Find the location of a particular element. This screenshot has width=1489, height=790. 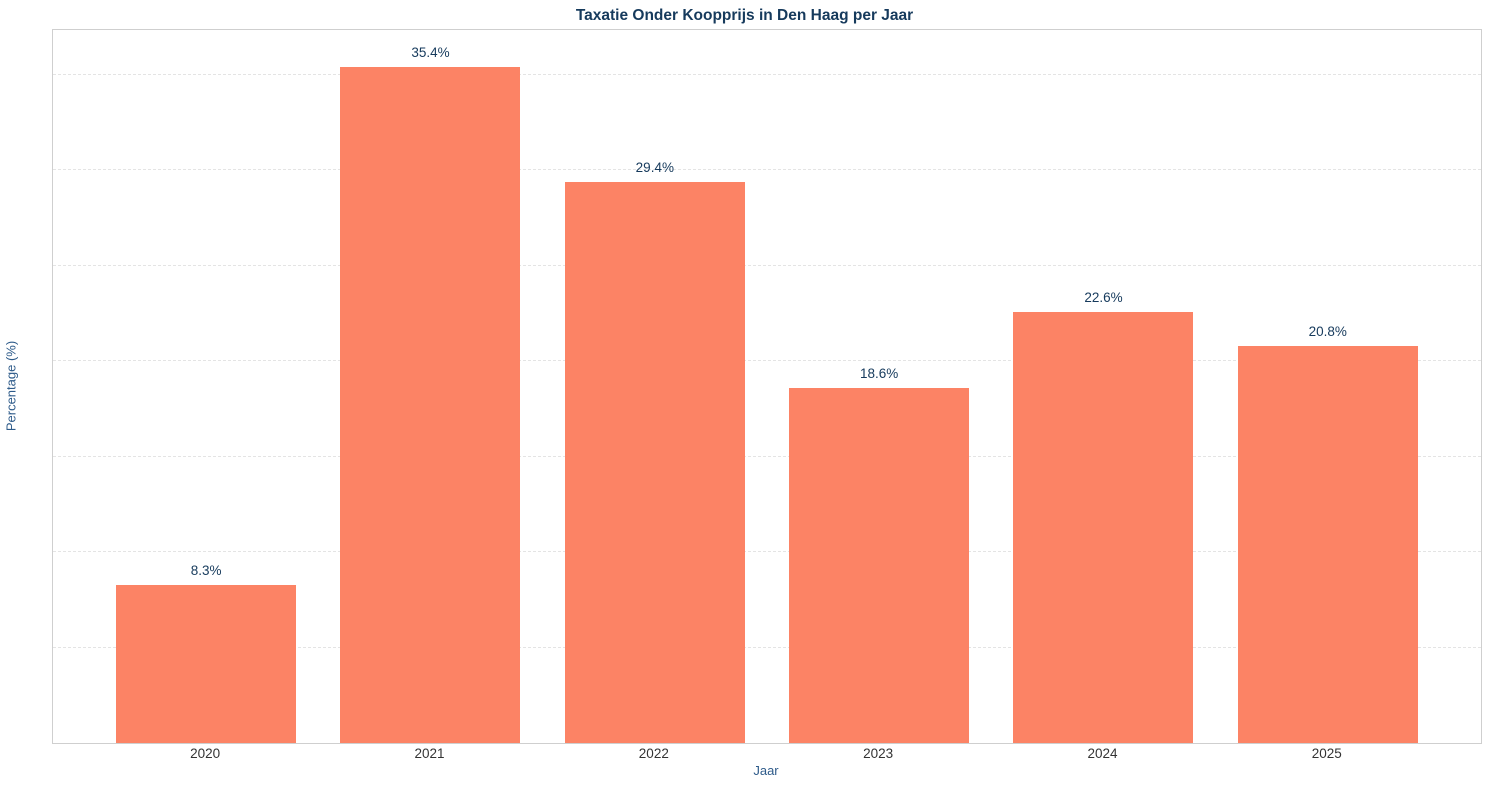

bar-2022 is located at coordinates (654, 462).